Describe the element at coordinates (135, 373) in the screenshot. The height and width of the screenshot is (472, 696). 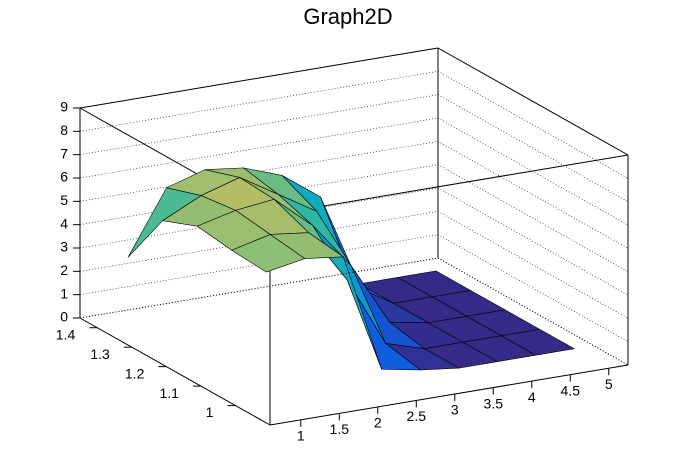
I see `y-tick-label: 1.2` at that location.